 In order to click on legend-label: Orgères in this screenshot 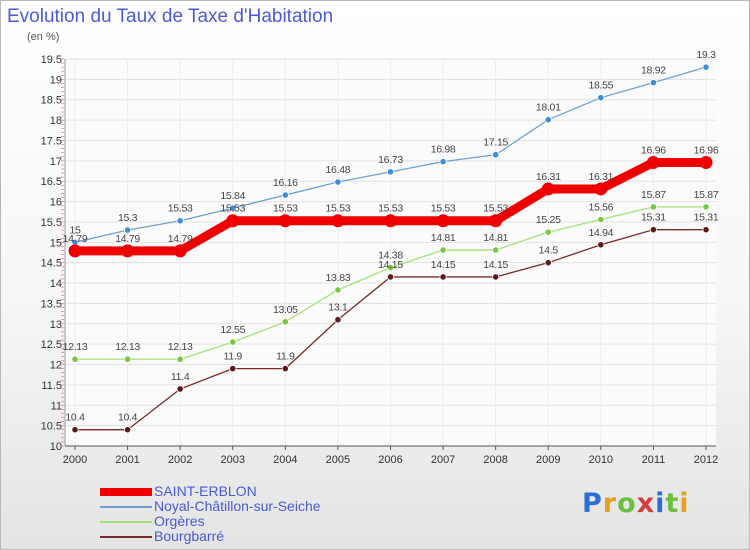, I will do `click(179, 521)`.